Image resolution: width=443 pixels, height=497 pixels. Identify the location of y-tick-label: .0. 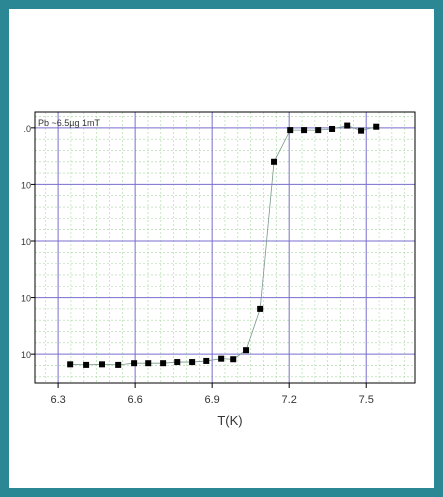
(27, 129).